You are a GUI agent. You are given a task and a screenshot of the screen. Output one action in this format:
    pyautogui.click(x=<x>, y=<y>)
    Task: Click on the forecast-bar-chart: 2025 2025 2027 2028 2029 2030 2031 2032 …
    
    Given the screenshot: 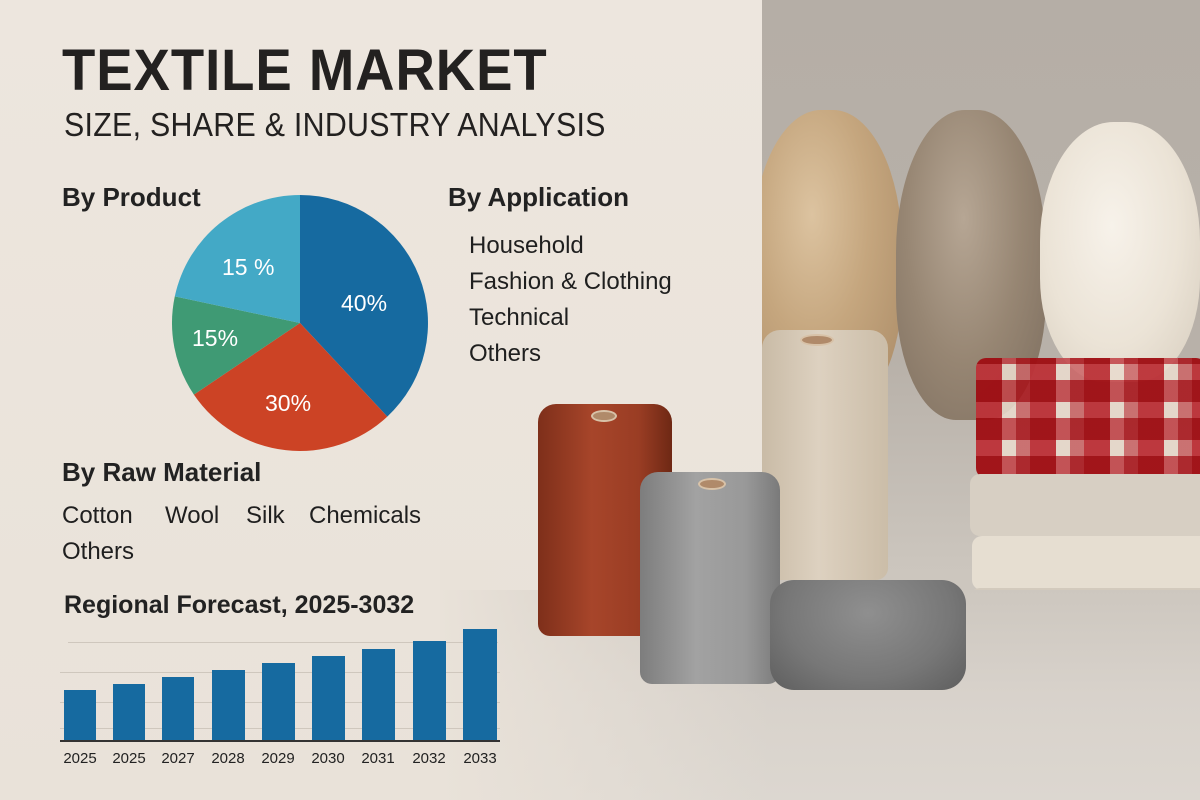 What is the action you would take?
    pyautogui.click(x=282, y=695)
    